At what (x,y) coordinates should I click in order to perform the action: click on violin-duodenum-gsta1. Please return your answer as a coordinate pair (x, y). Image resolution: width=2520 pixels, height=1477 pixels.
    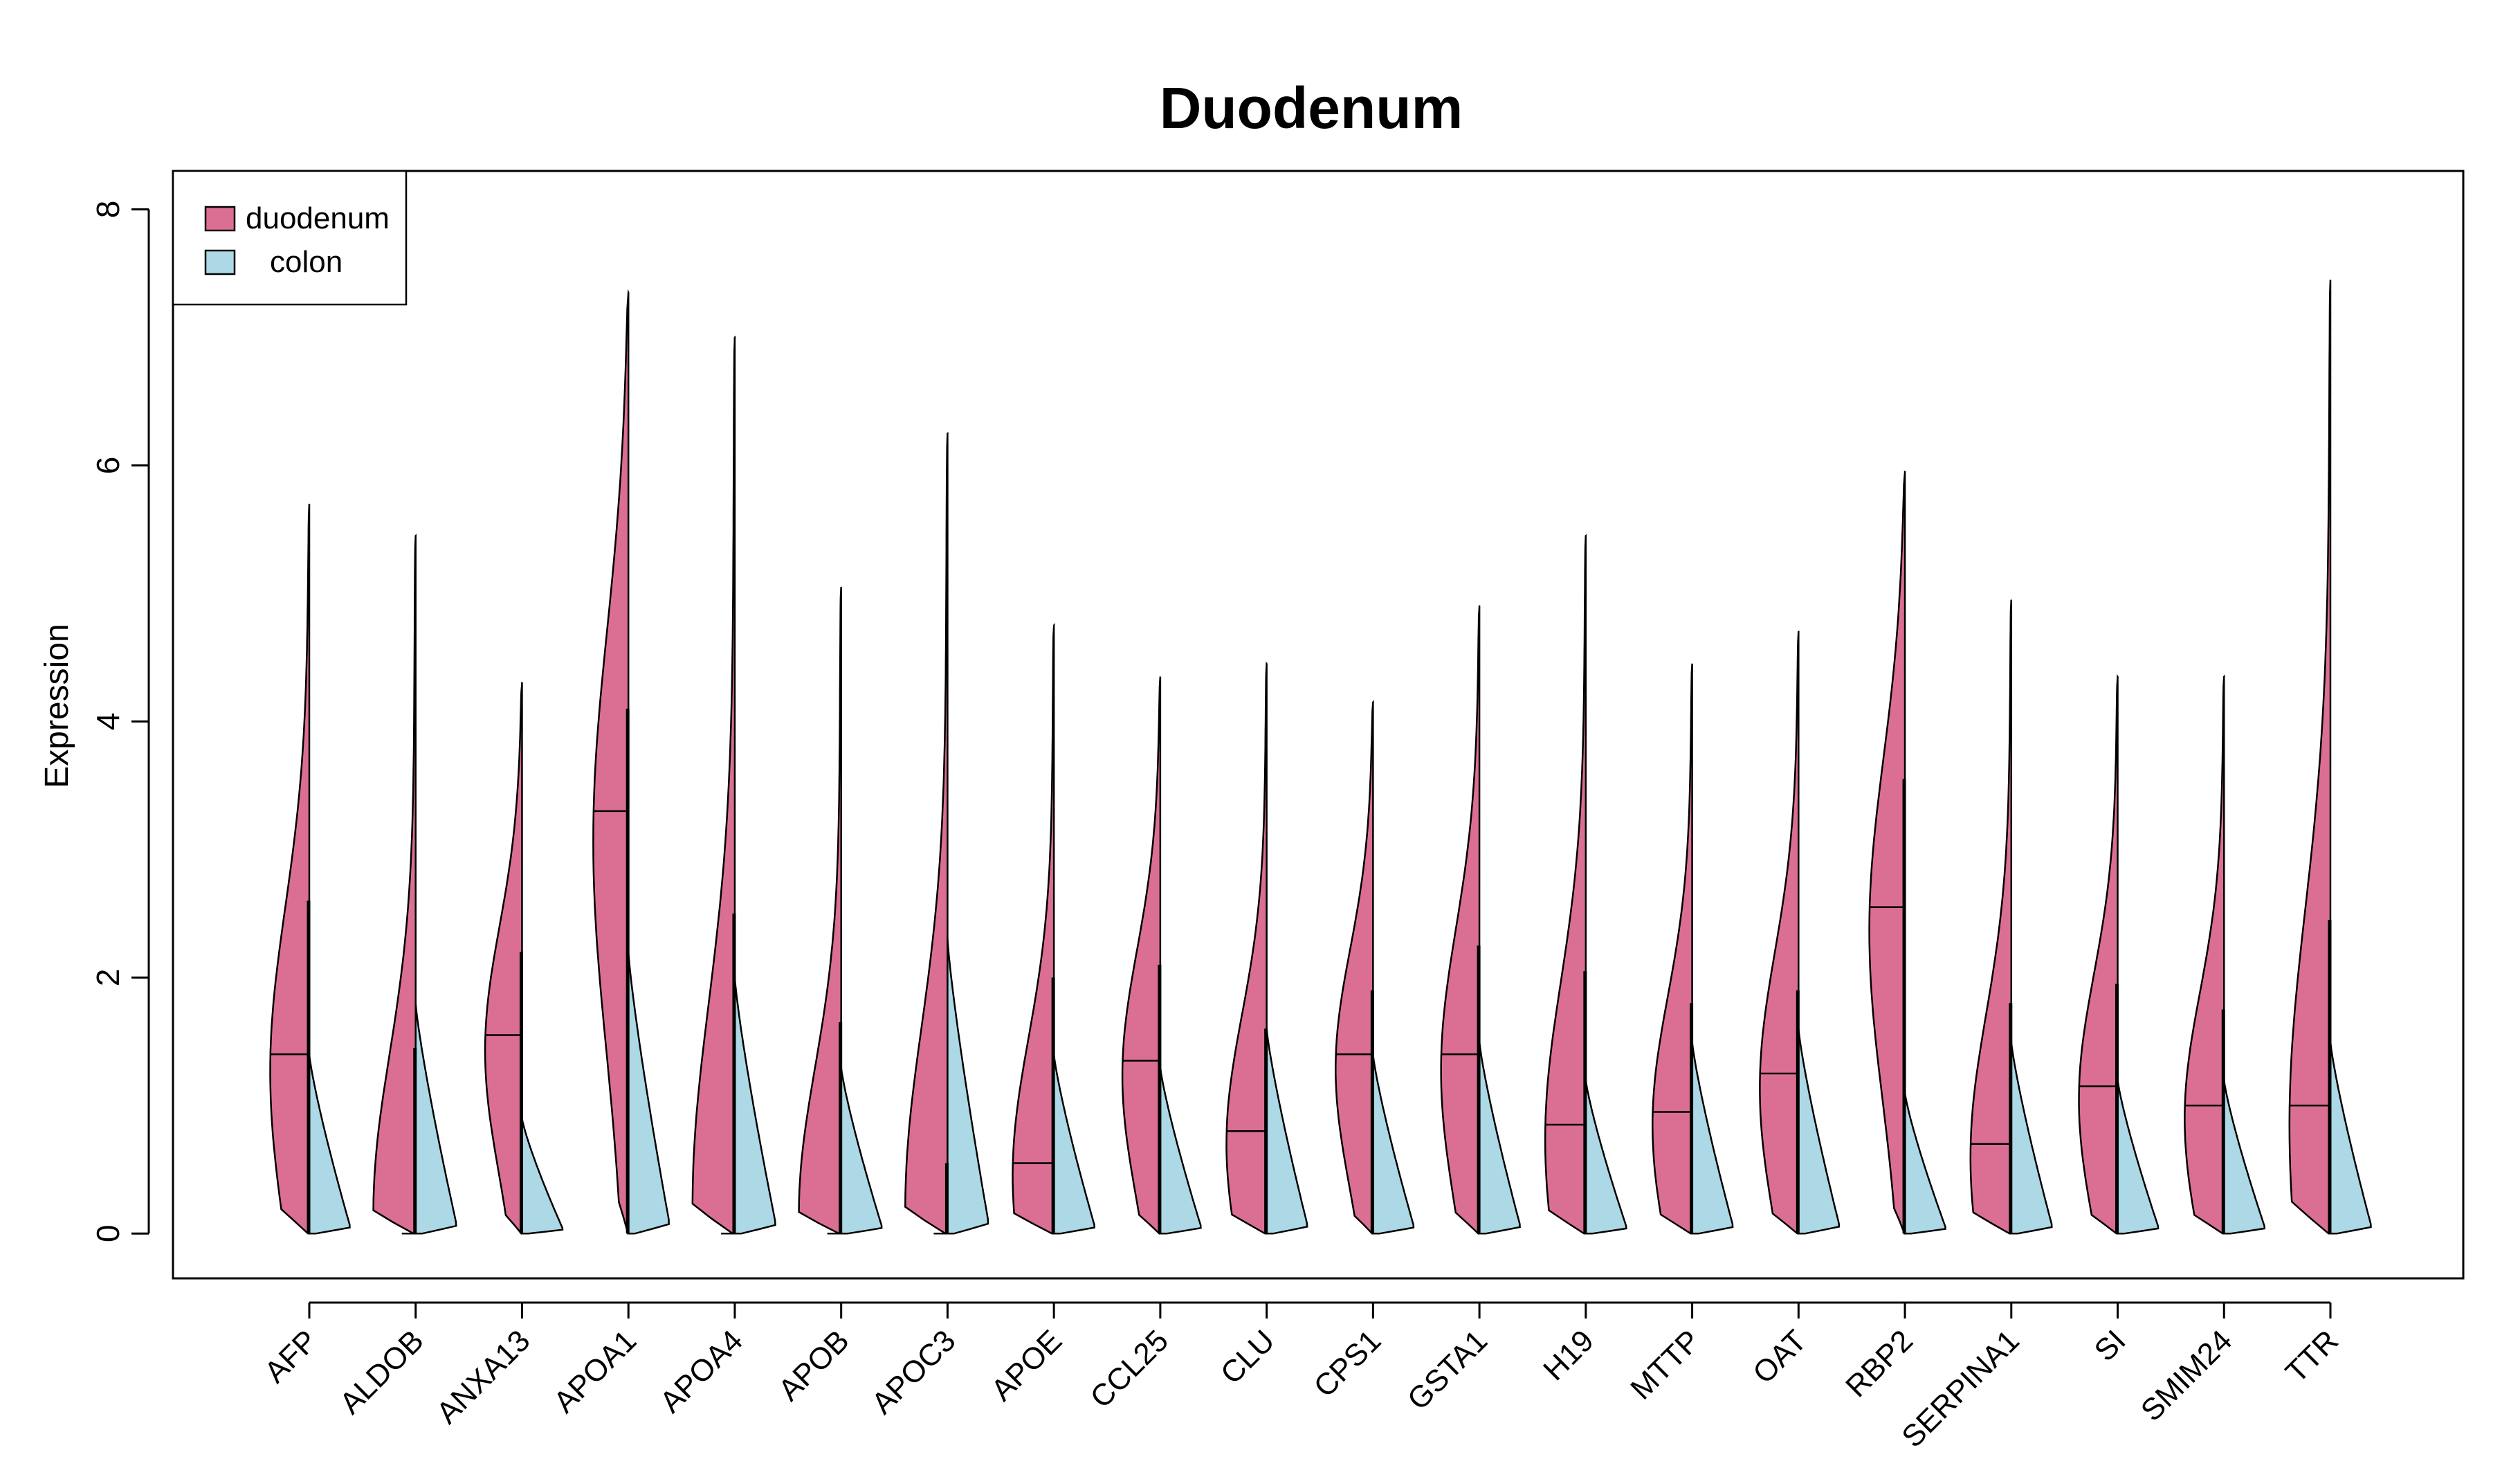
    Looking at the image, I should click on (1461, 920).